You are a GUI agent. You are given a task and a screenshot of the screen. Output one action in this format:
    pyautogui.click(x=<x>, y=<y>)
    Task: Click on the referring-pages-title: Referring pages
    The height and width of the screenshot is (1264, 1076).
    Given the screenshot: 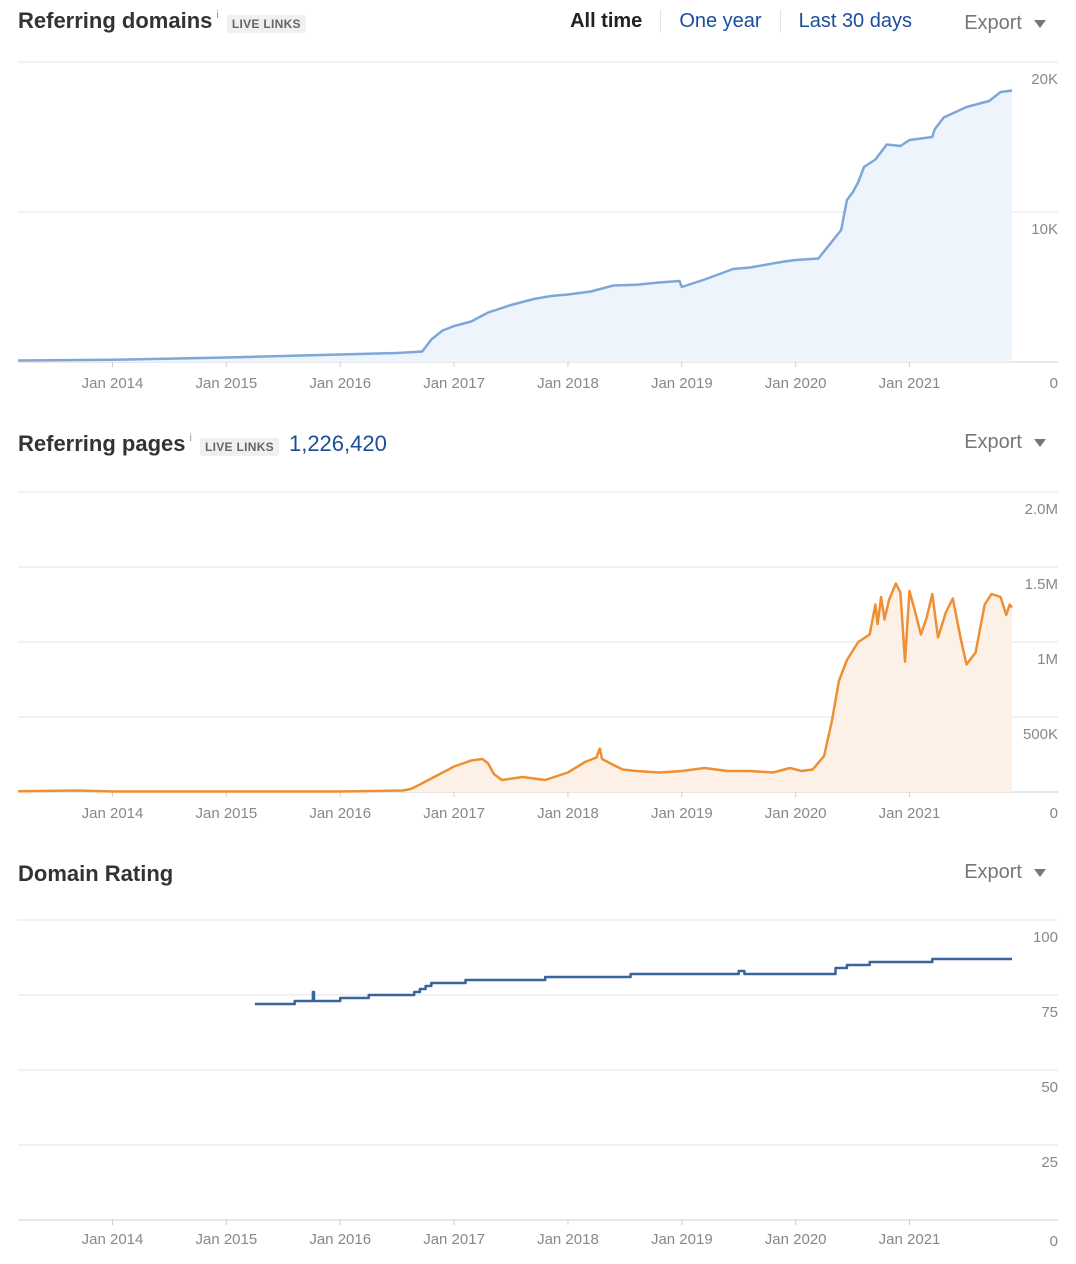 What is the action you would take?
    pyautogui.click(x=102, y=443)
    